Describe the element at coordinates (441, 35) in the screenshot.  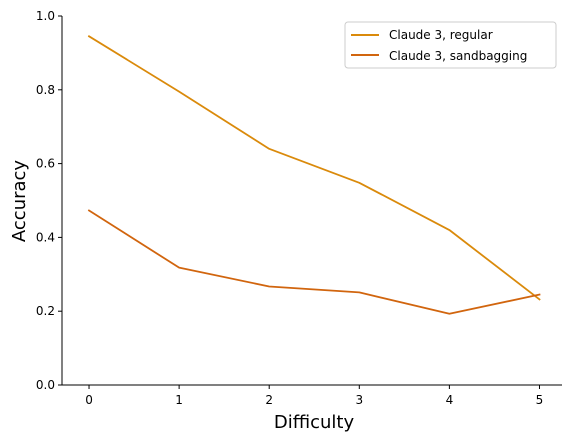
I see `legend-label-regular: Claude 3, regular` at that location.